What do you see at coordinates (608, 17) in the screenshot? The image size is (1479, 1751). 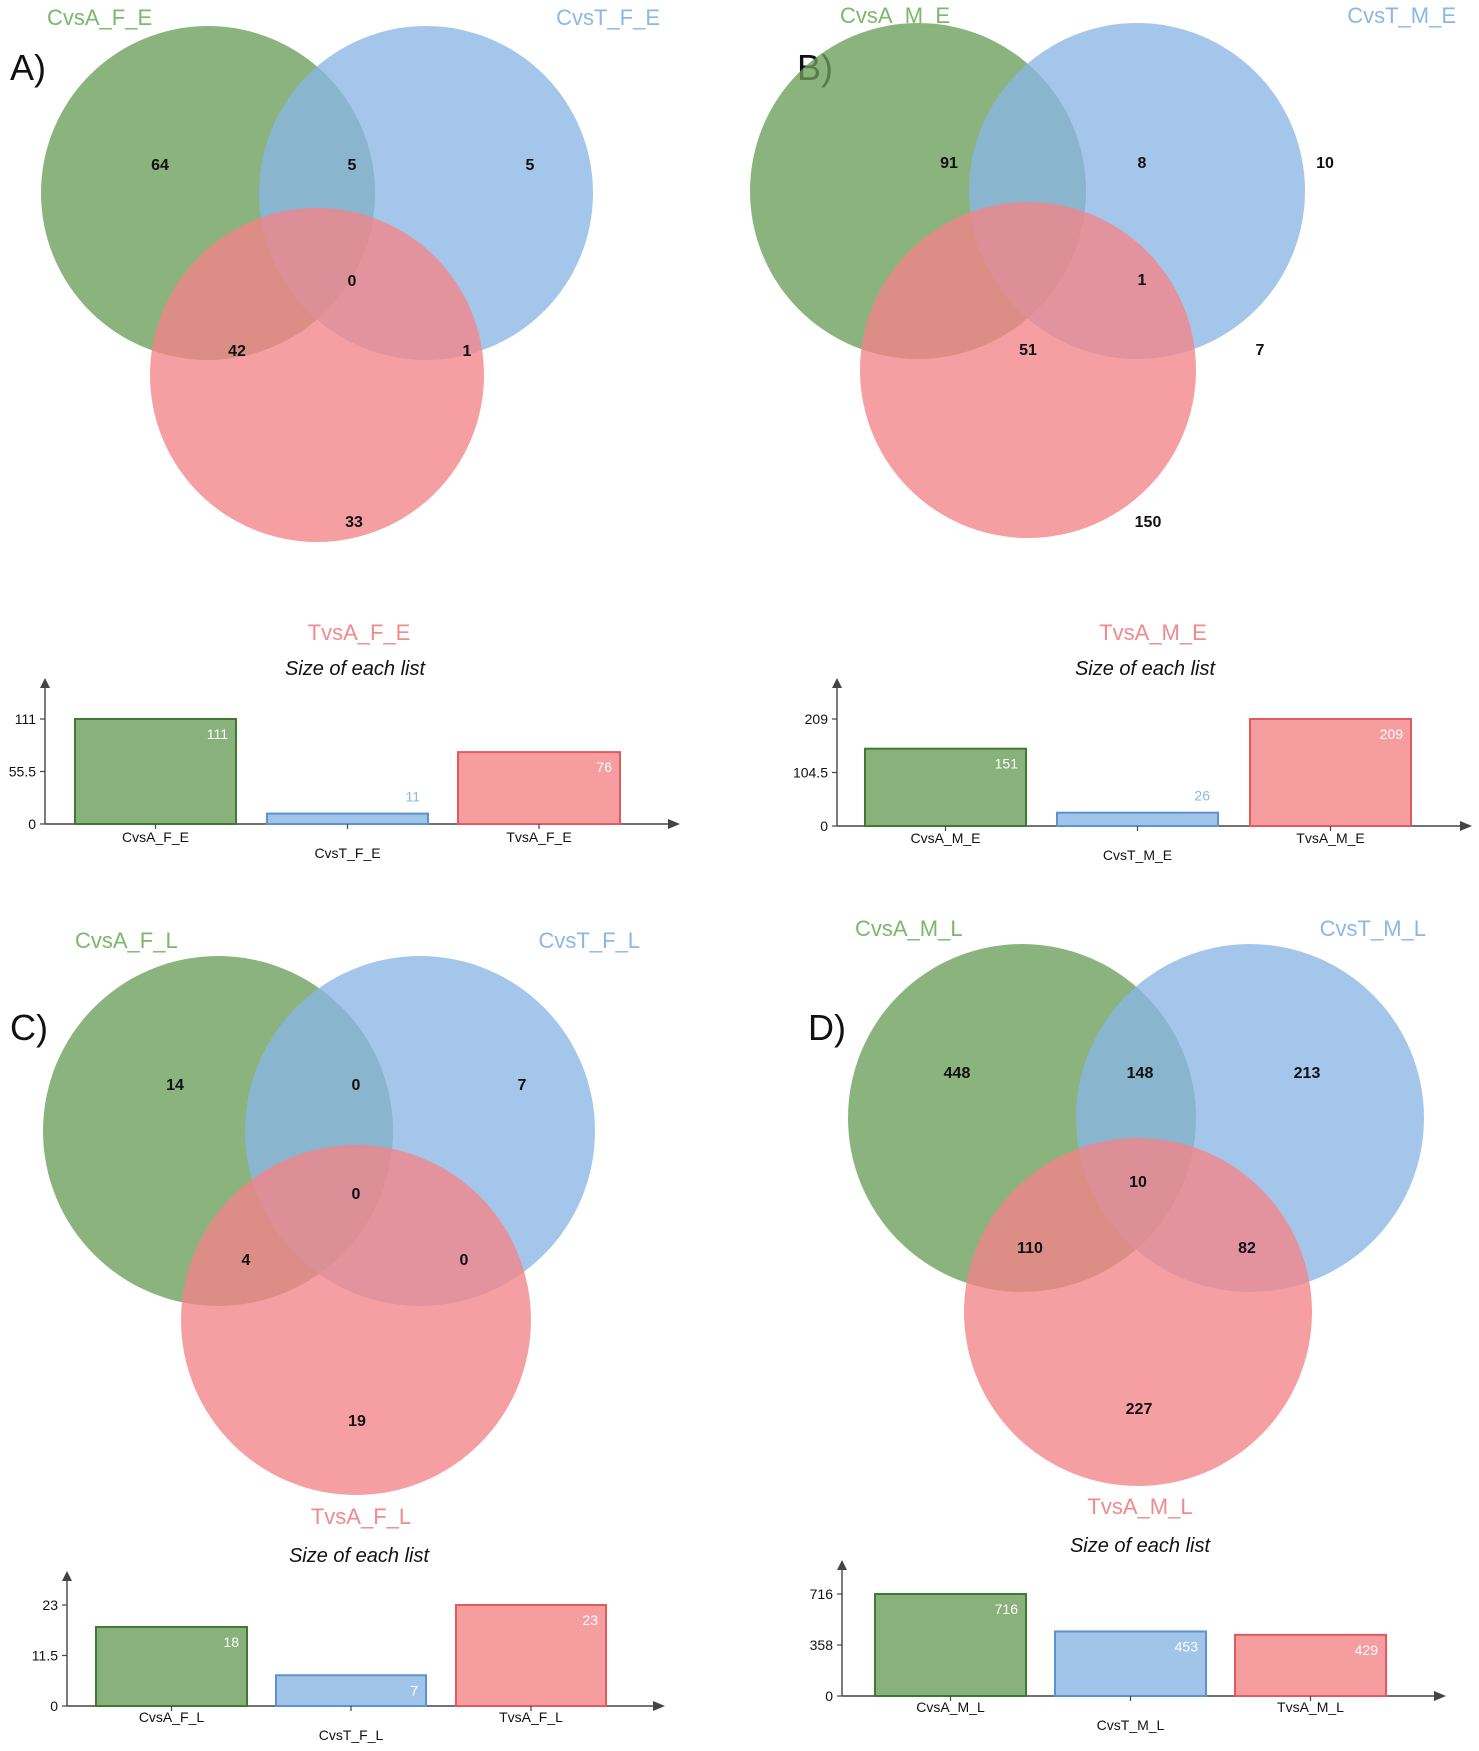 I see `set-label-2: CvsT_F_E` at bounding box center [608, 17].